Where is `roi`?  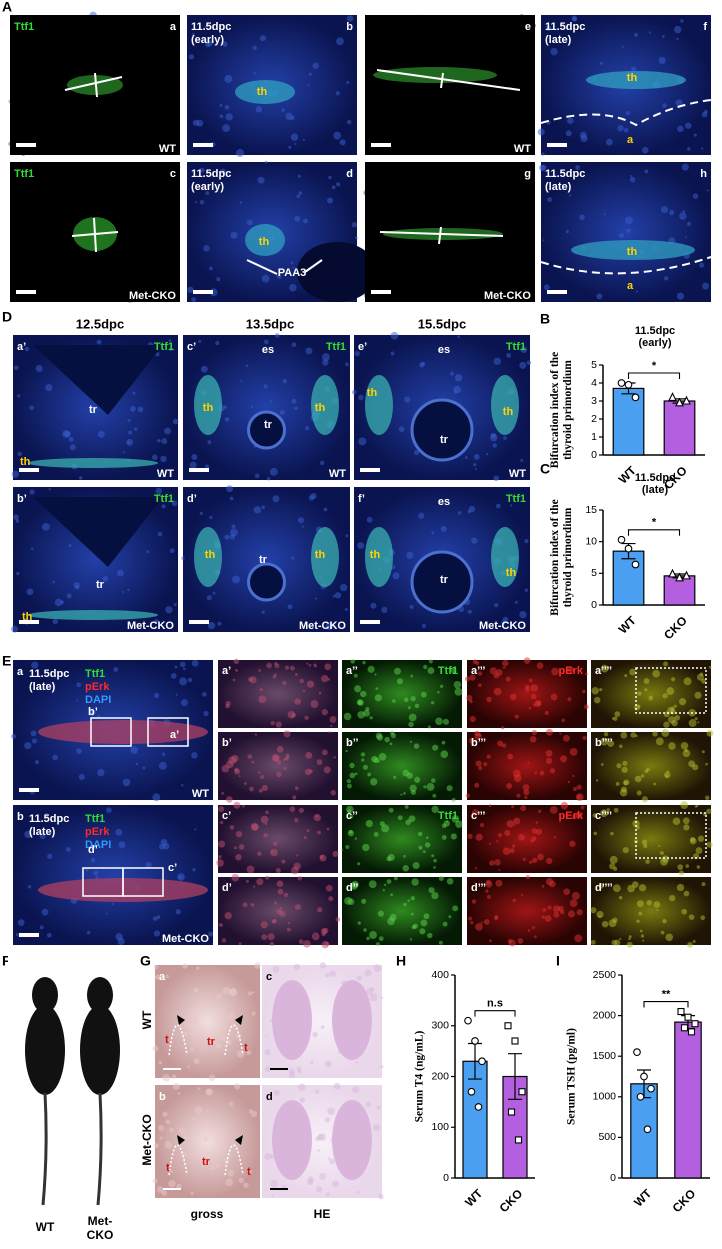 roi is located at coordinates (143, 882).